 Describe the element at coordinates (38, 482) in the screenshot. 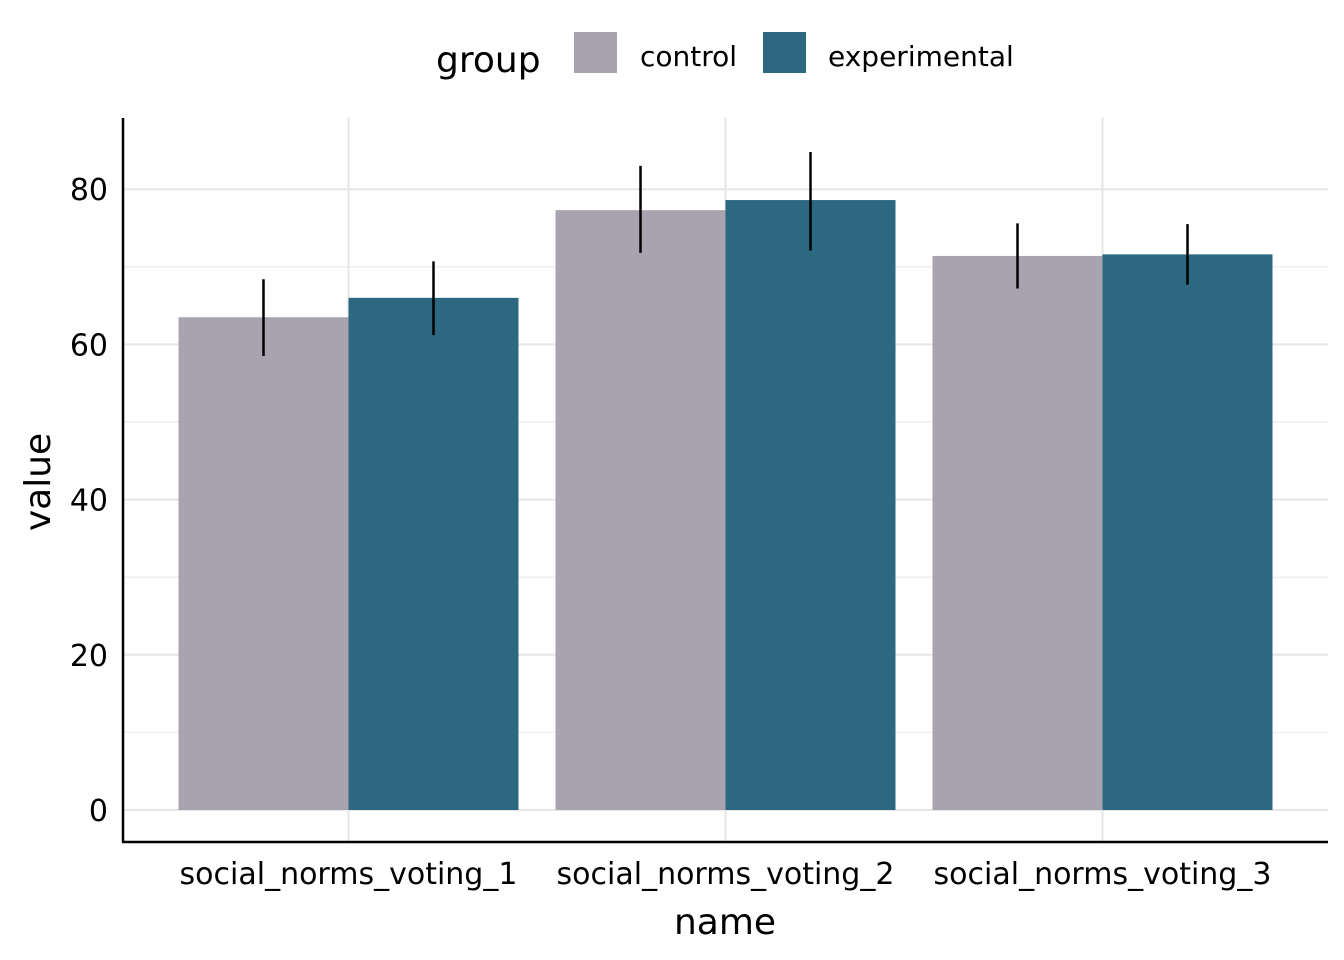

I see `y-axis-title: value` at that location.